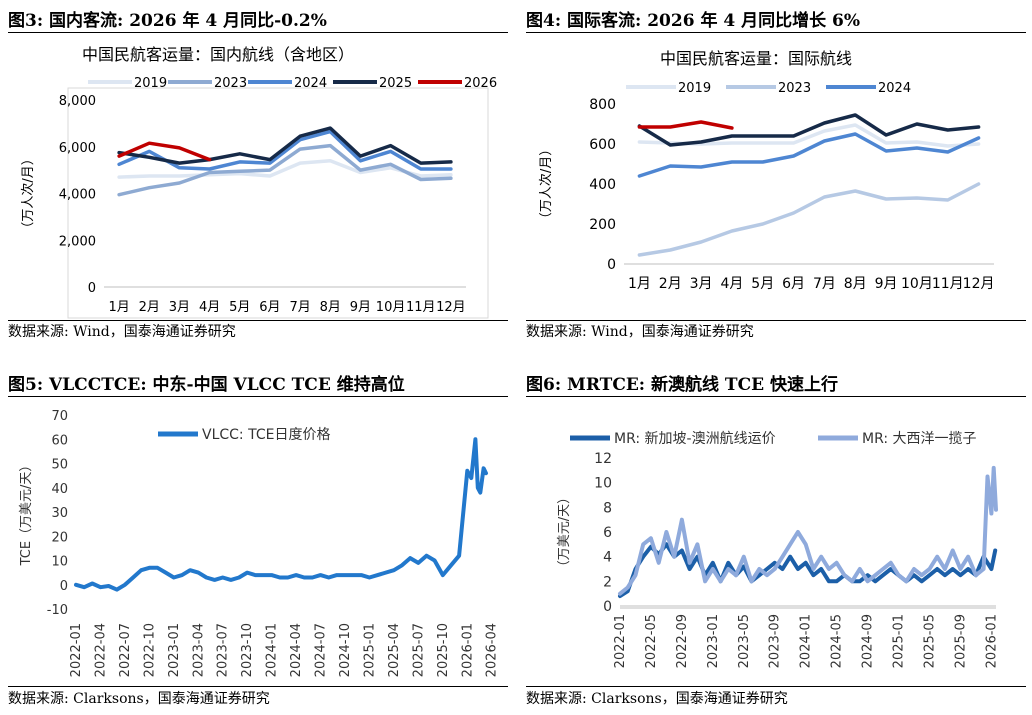 This screenshot has height=715, width=1032. What do you see at coordinates (149, 650) in the screenshot?
I see `x-tick-label: 2022-10` at bounding box center [149, 650].